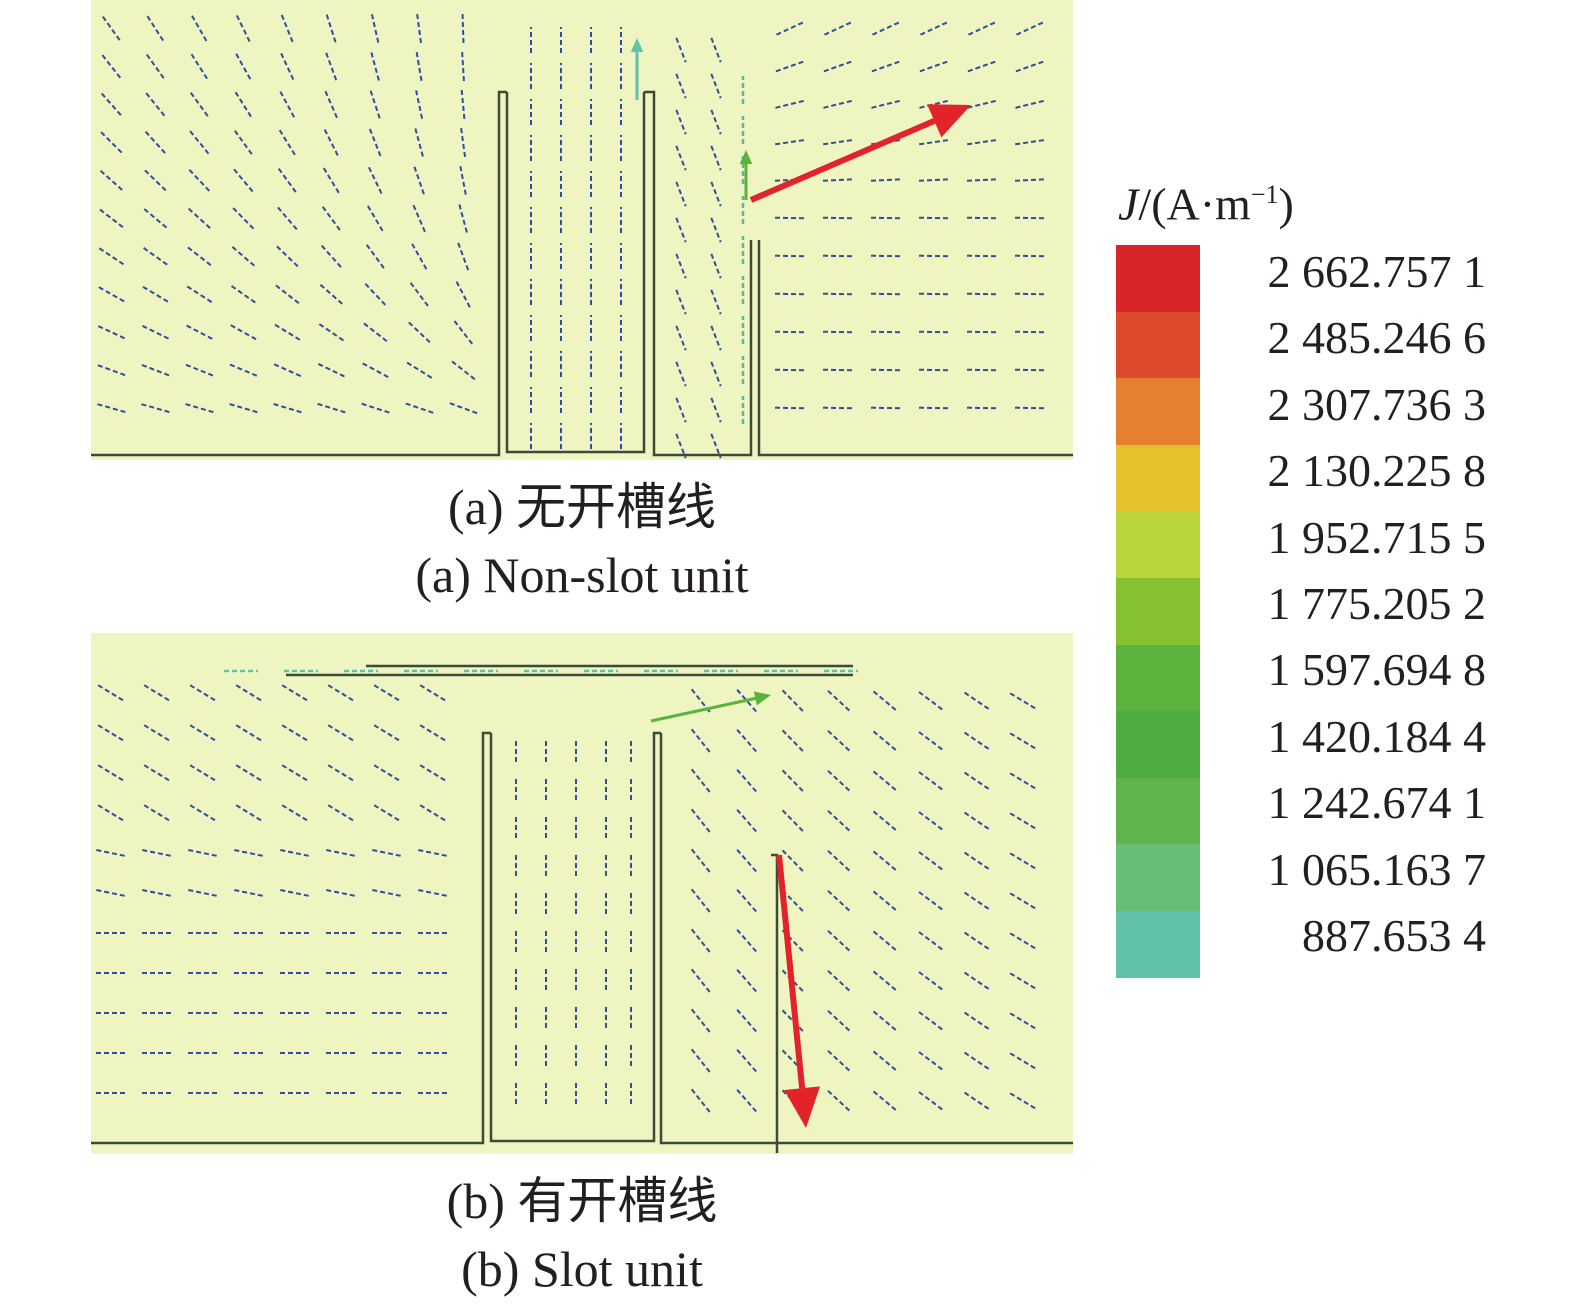 Image resolution: width=1575 pixels, height=1308 pixels. I want to click on colorbar-label: 1 775.205 2, so click(1377, 603).